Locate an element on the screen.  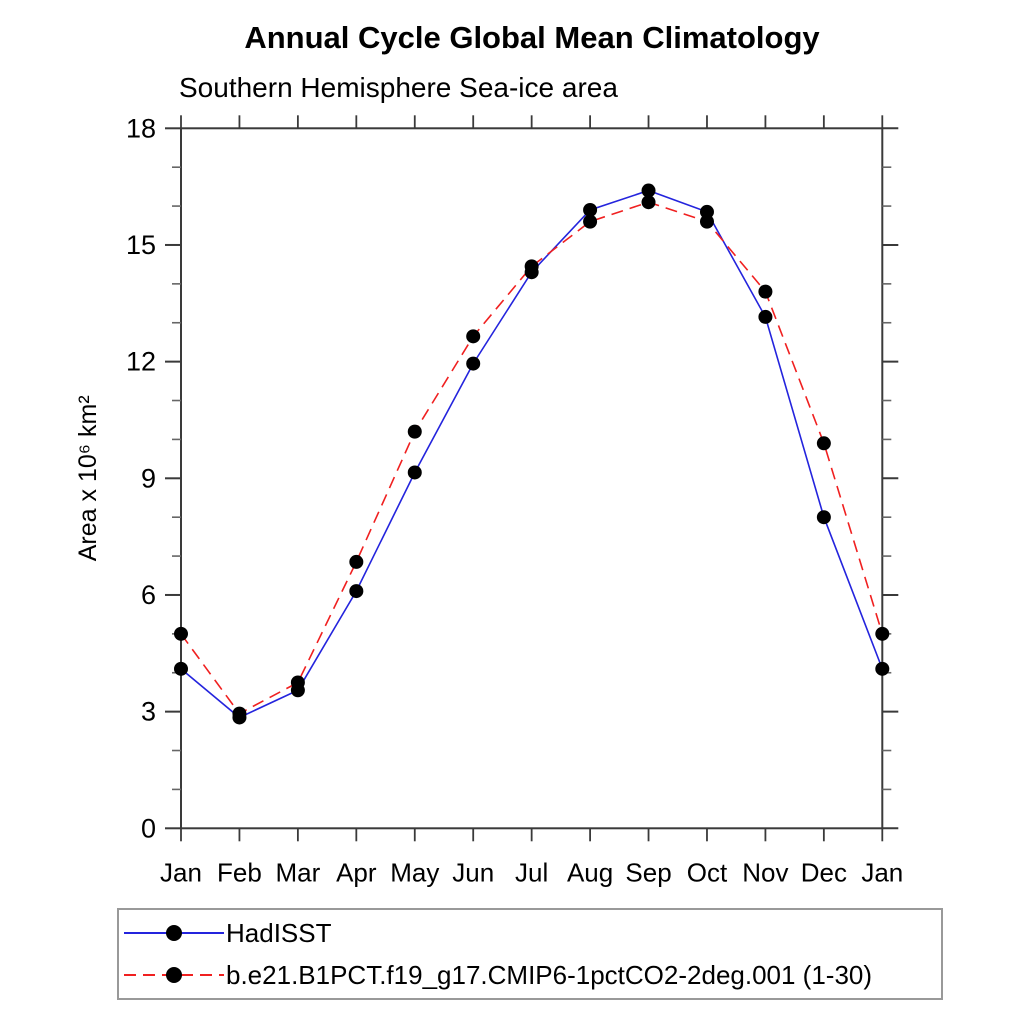
x-tick-label: Apr is located at coordinates (356, 872).